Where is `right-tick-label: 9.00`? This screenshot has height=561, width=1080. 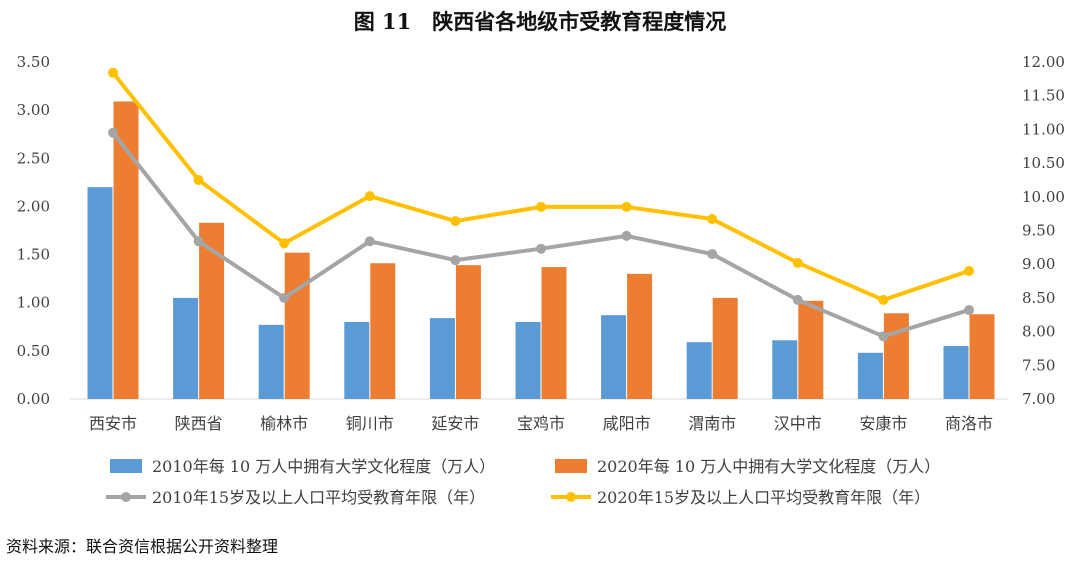 right-tick-label: 9.00 is located at coordinates (1038, 264).